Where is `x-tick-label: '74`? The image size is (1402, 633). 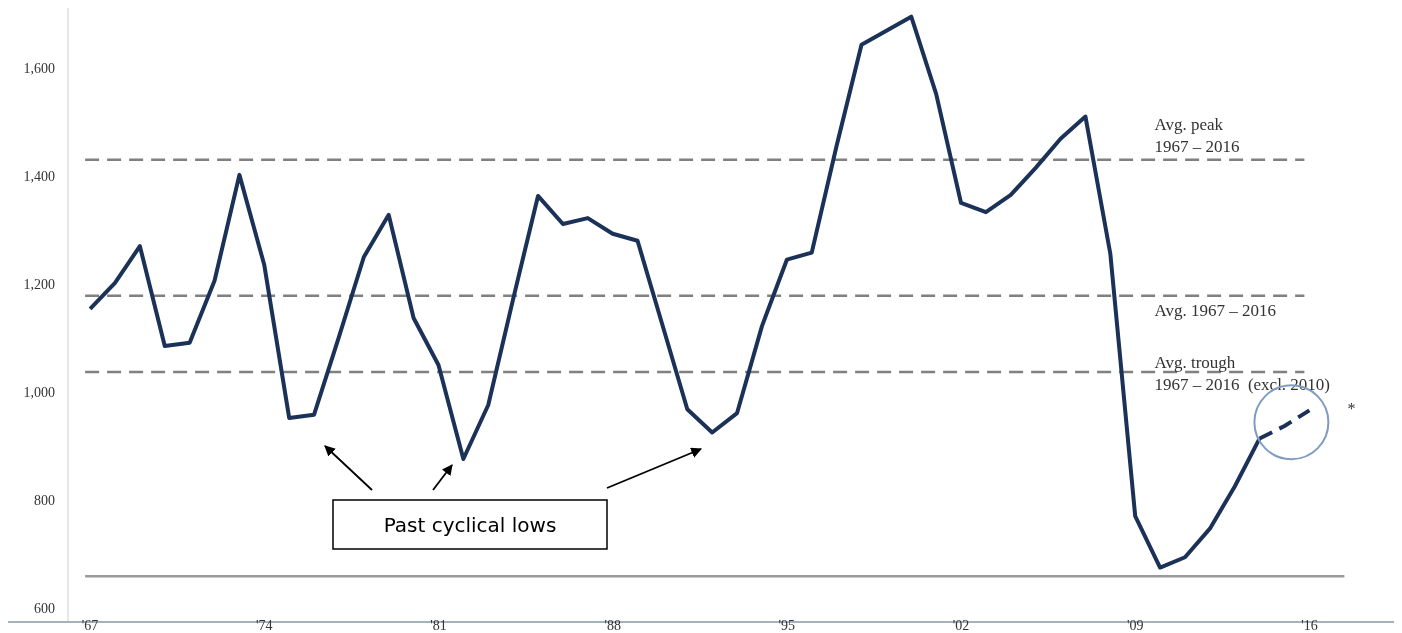 x-tick-label: '74 is located at coordinates (264, 625).